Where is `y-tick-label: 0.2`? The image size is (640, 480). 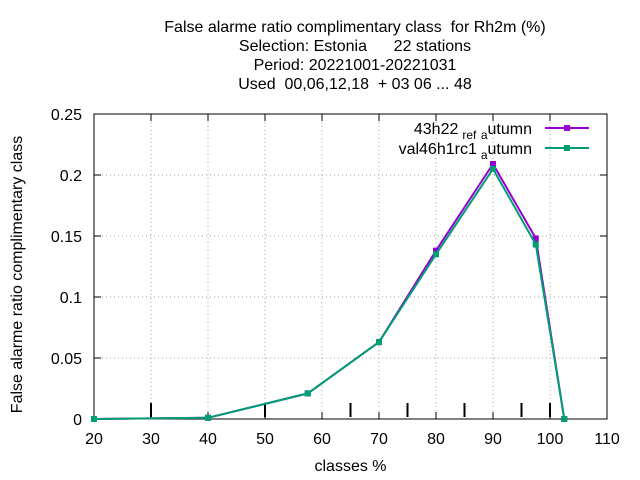
y-tick-label: 0.2 is located at coordinates (71, 176).